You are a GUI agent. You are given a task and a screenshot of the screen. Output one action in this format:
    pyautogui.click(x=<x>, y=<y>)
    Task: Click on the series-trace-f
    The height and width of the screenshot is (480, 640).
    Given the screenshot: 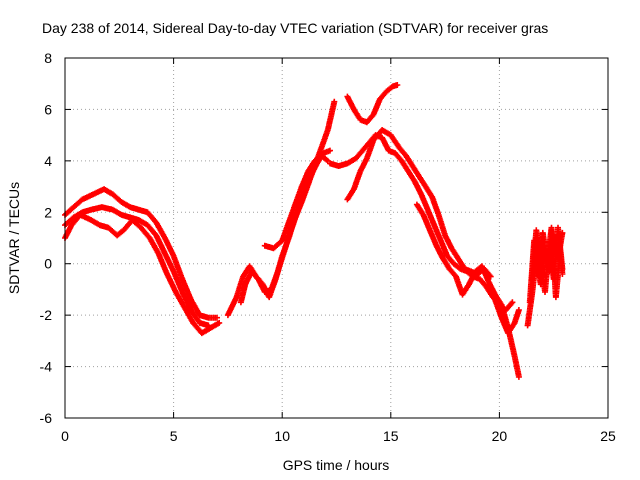 What is the action you would take?
    pyautogui.click(x=296, y=202)
    